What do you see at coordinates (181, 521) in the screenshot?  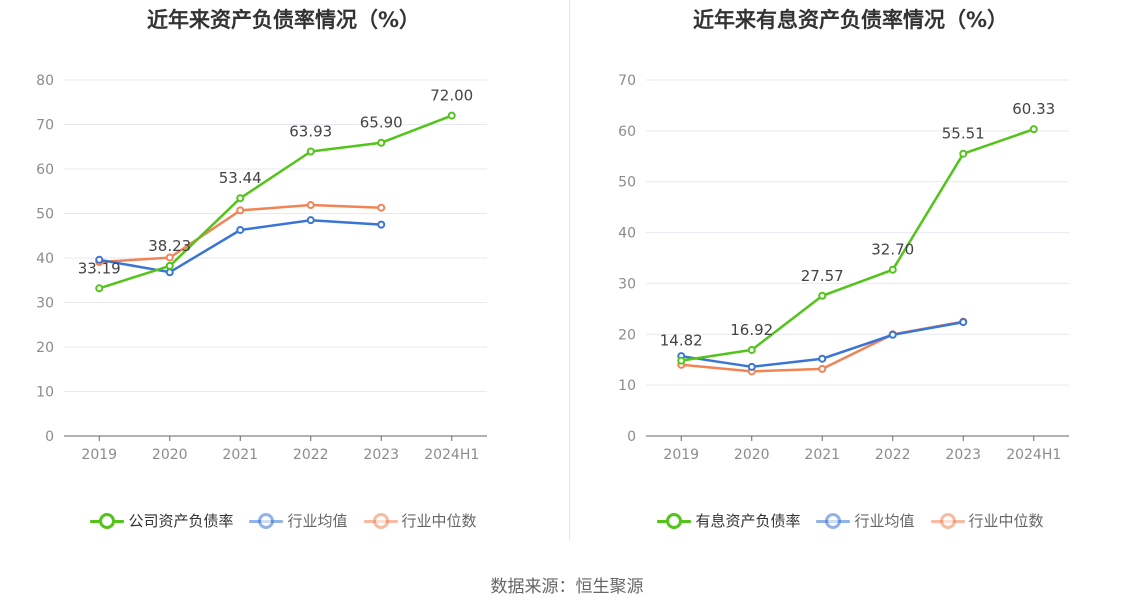 I see `legend-label: 公司资产负债率` at bounding box center [181, 521].